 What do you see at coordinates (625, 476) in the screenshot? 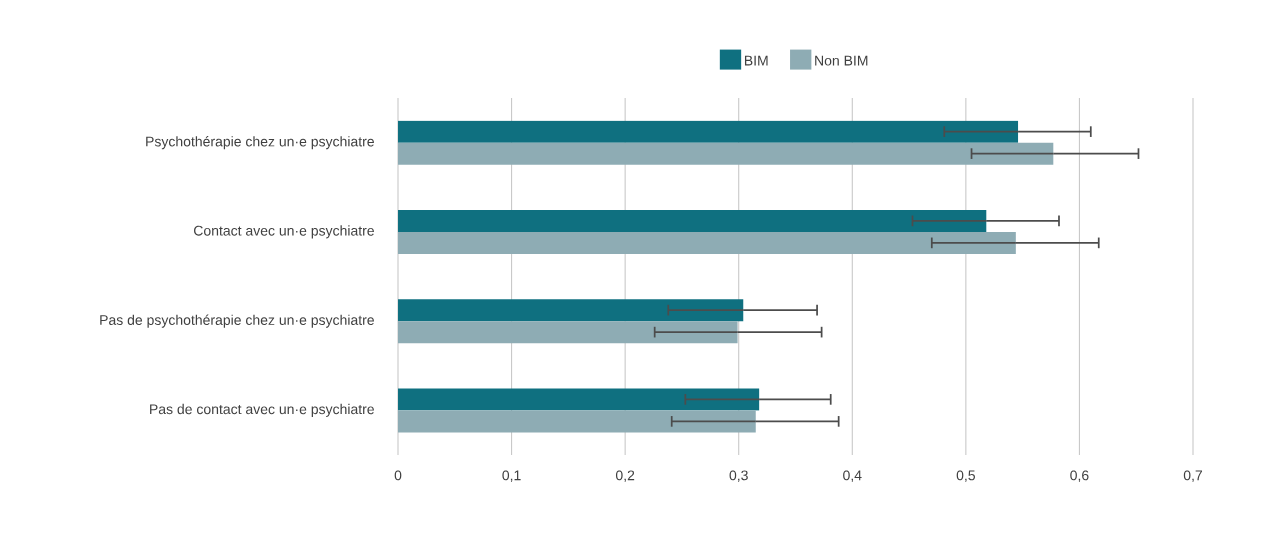
I see `x-tick-label: 0,2` at bounding box center [625, 476].